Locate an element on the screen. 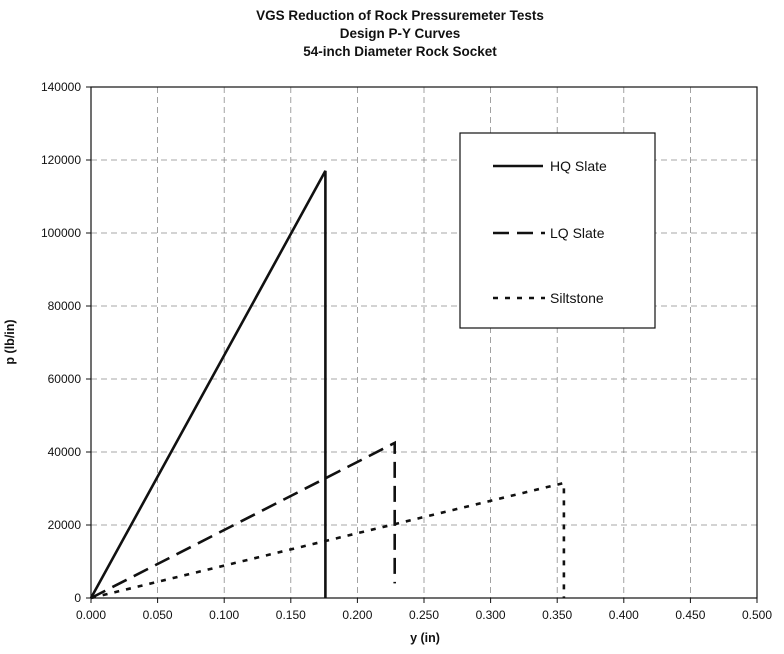  x-tick-label: 0.350 is located at coordinates (557, 615).